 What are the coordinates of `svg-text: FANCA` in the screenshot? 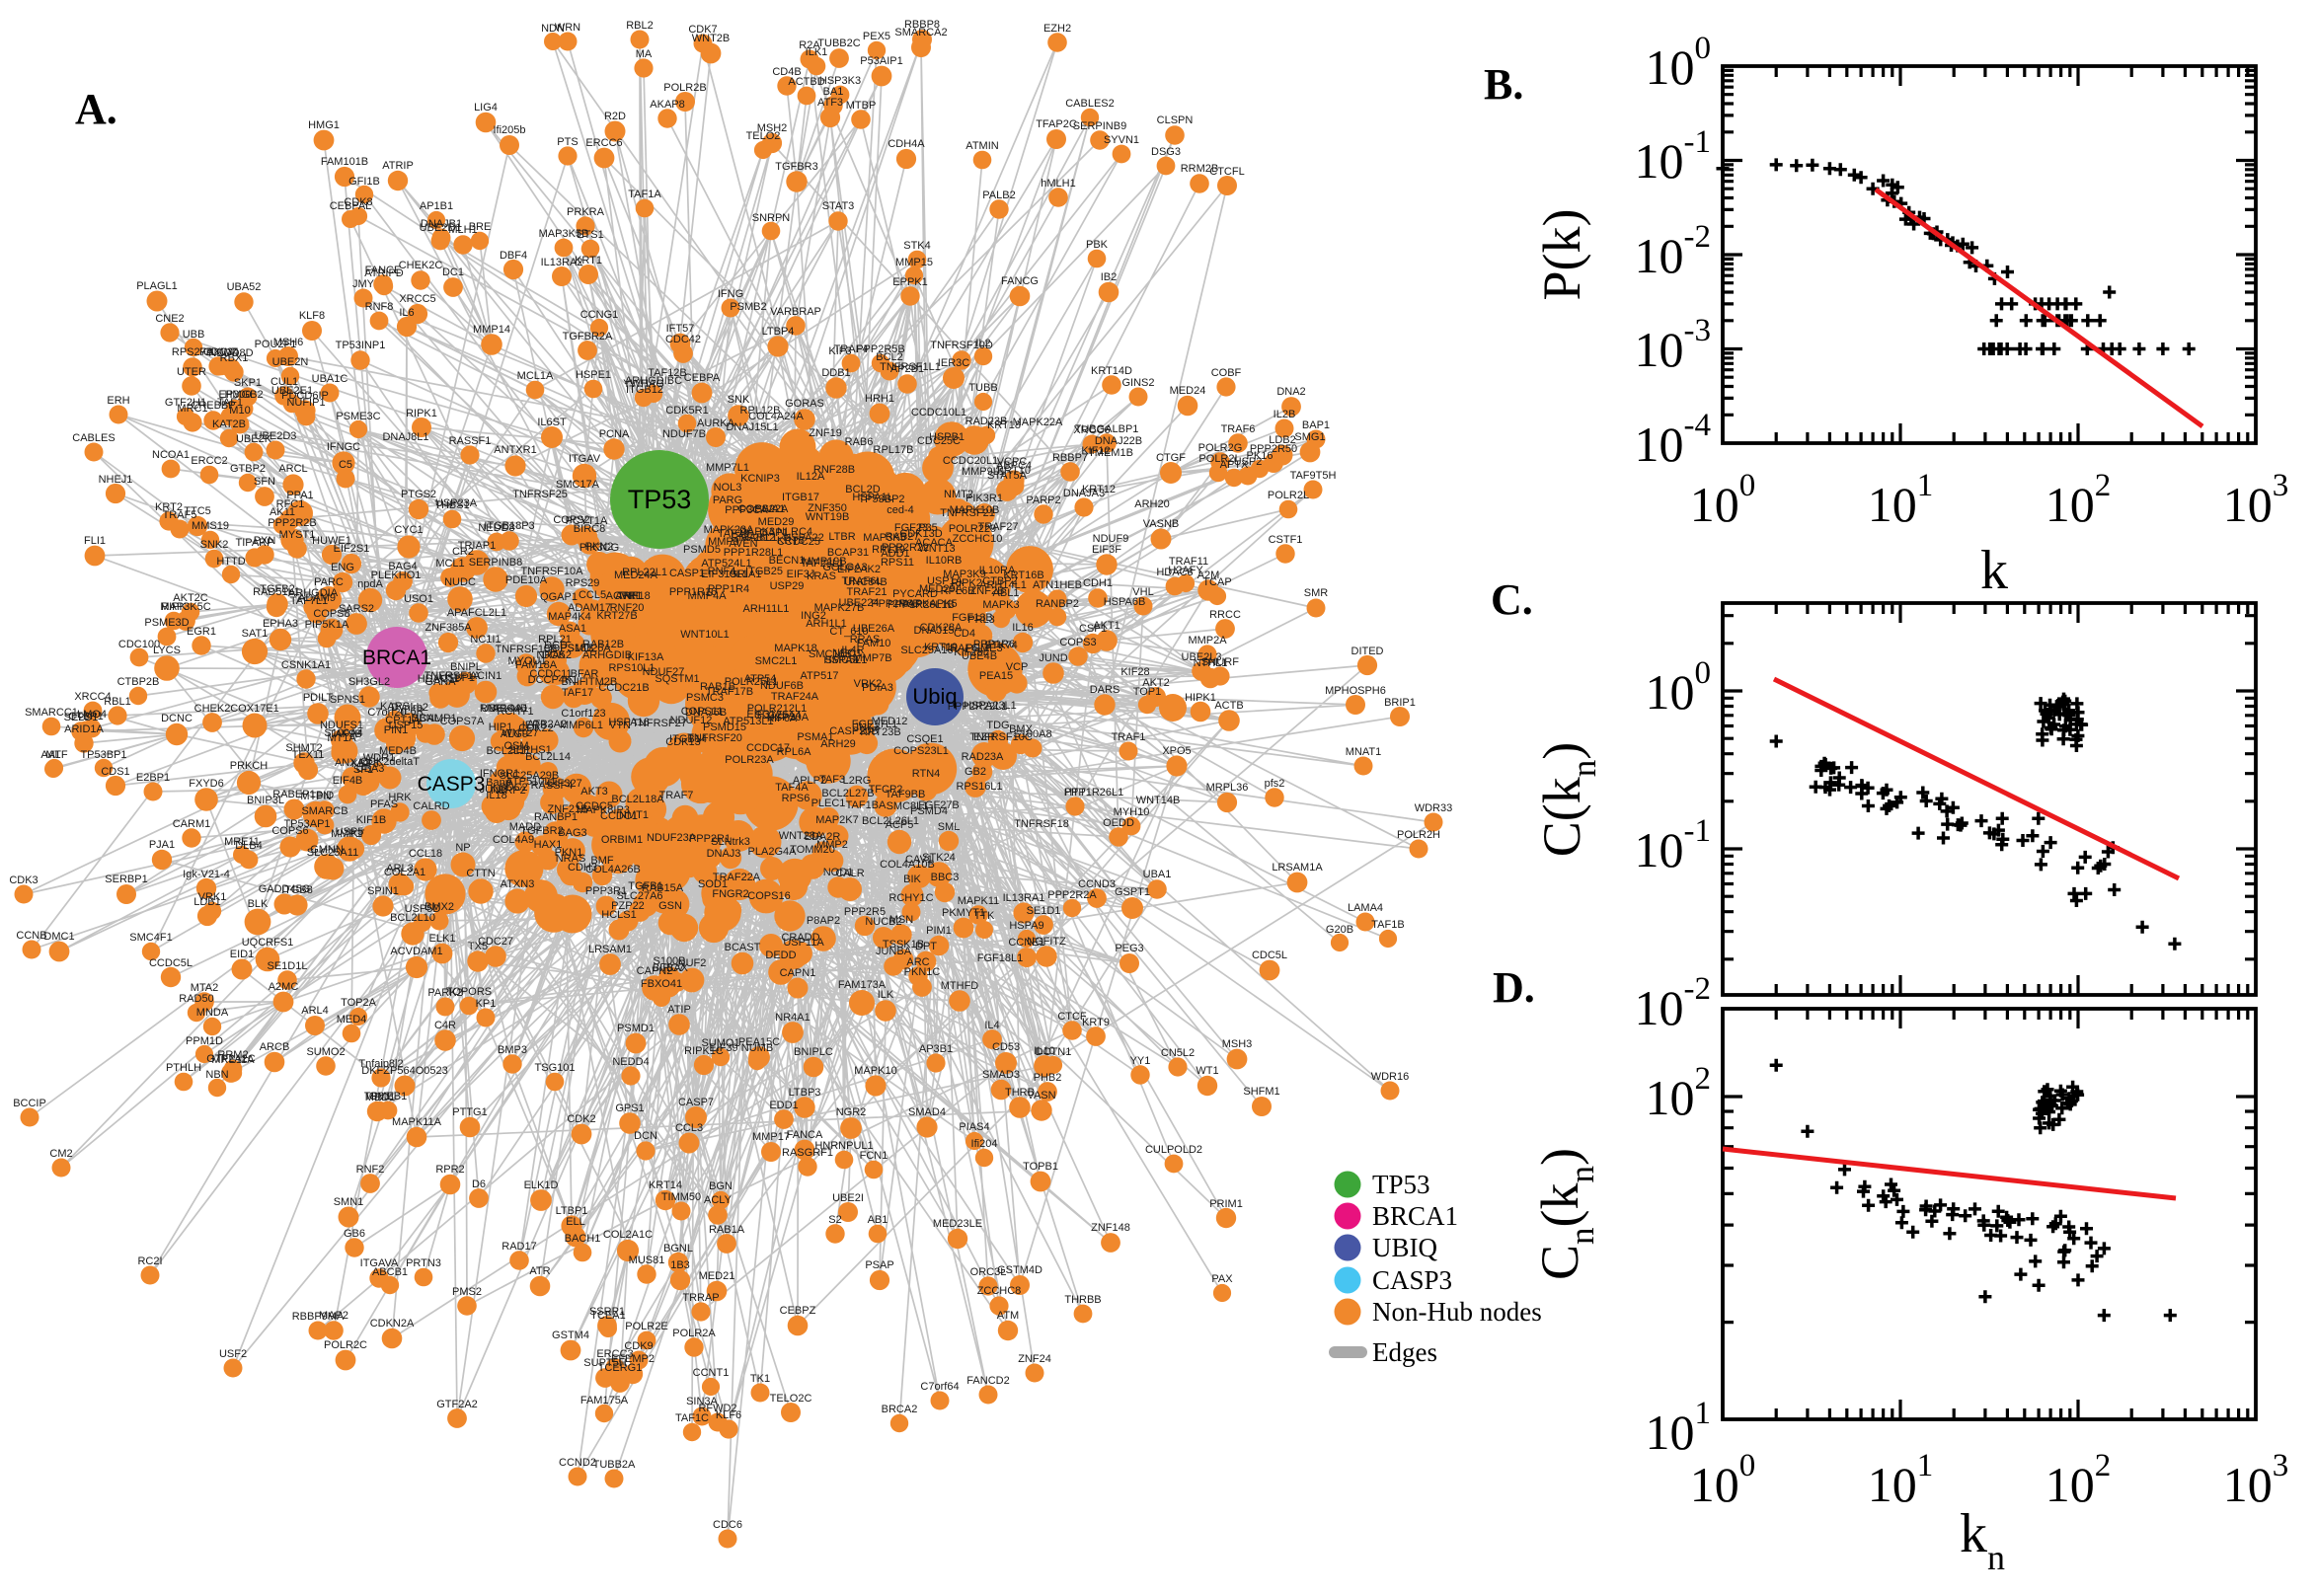 It's located at (805, 1135).